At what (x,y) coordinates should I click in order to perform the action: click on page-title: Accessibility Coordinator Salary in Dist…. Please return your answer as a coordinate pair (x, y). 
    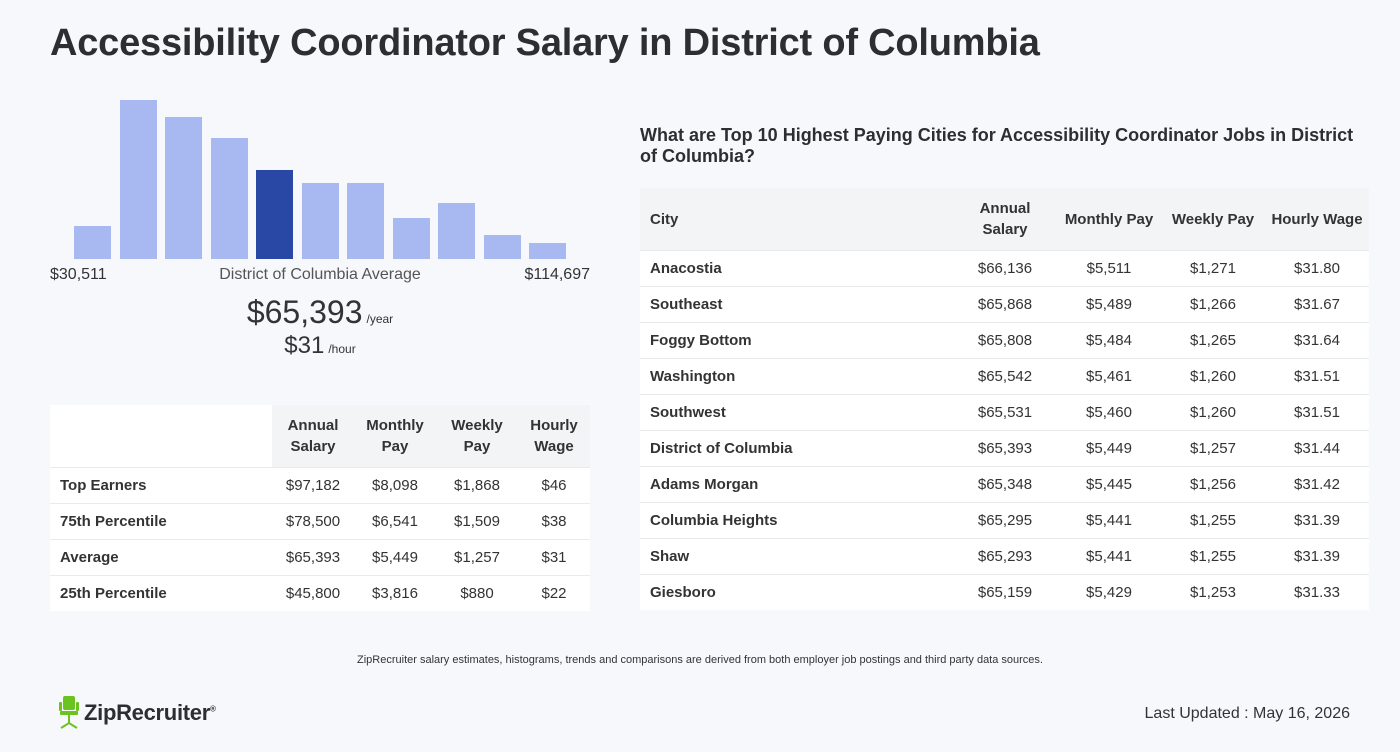
    Looking at the image, I should click on (545, 43).